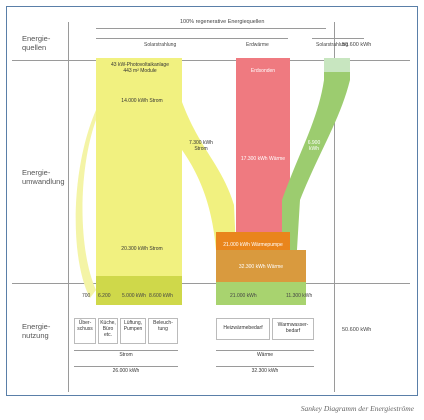 Image resolution: width=424 pixels, height=420 pixels. What do you see at coordinates (357, 45) in the screenshot?
I see `total-source: 50.600 kWh` at bounding box center [357, 45].